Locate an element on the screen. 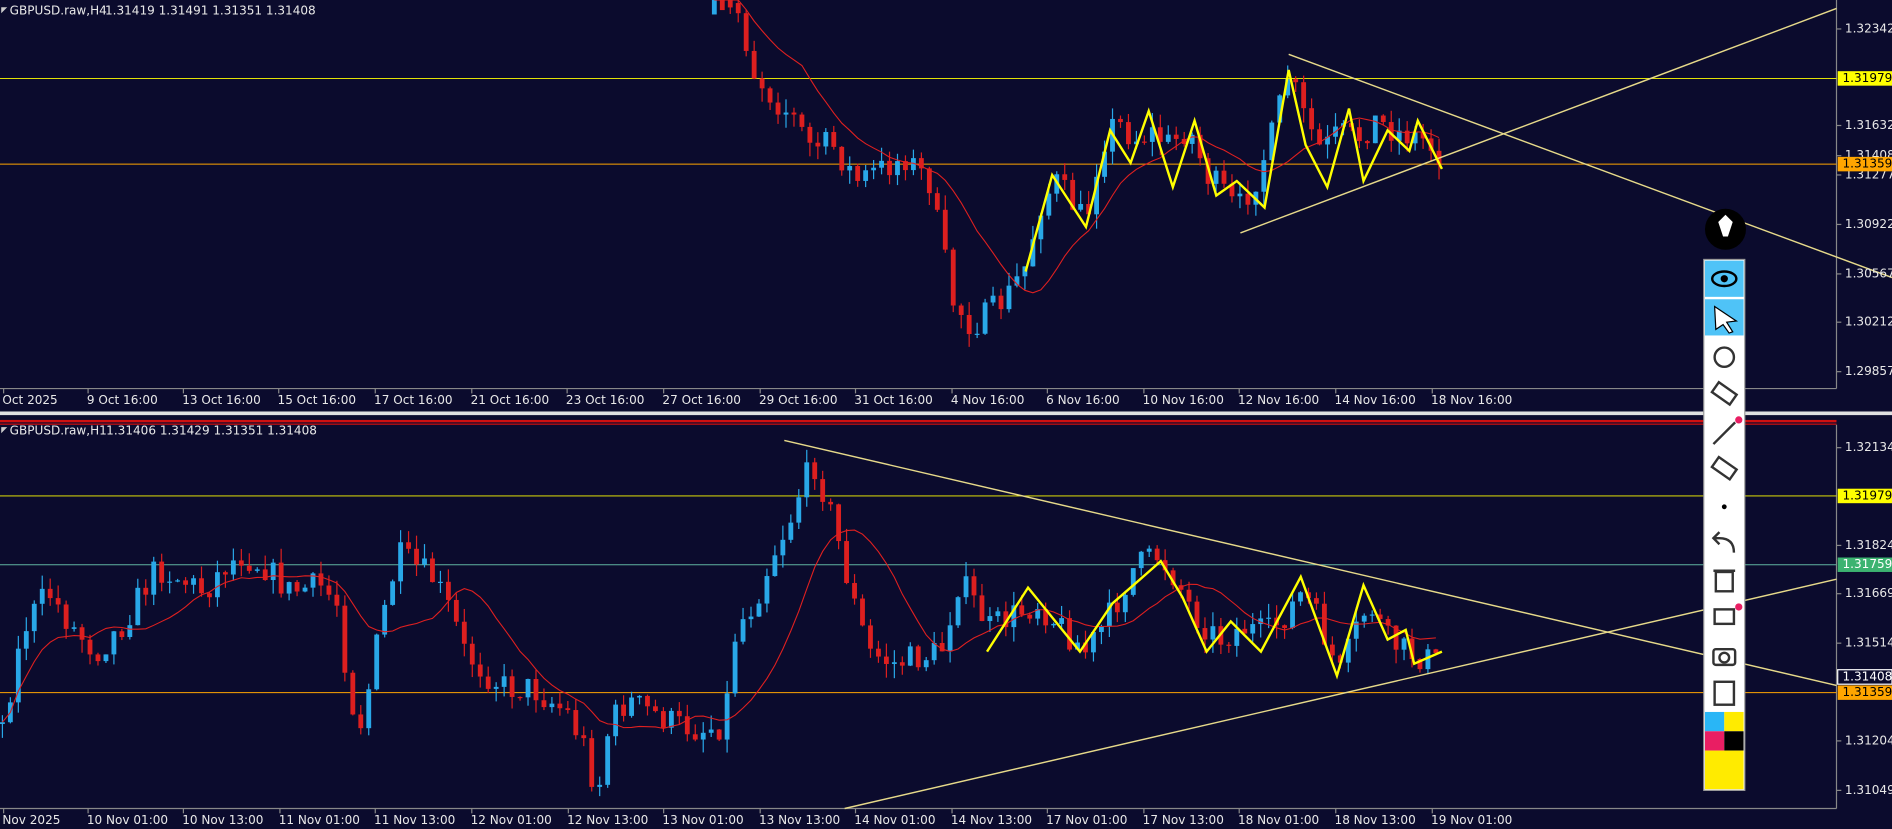 This screenshot has height=829, width=1892. color-black is located at coordinates (1734, 741).